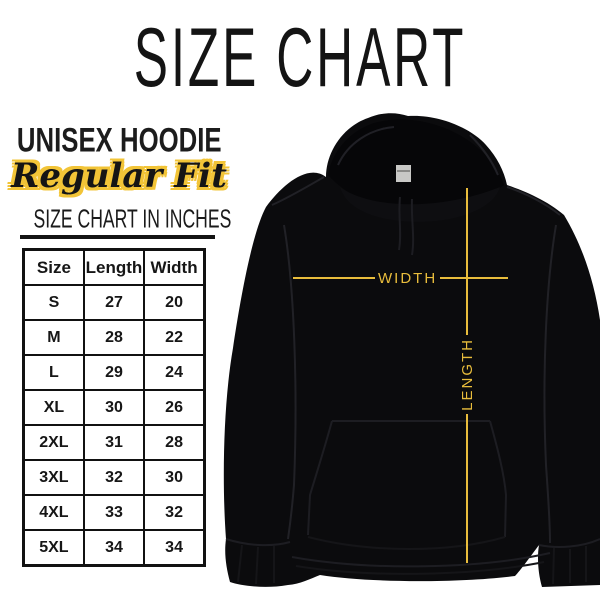 The height and width of the screenshot is (600, 600). I want to click on size-cell: XL, so click(53, 407).